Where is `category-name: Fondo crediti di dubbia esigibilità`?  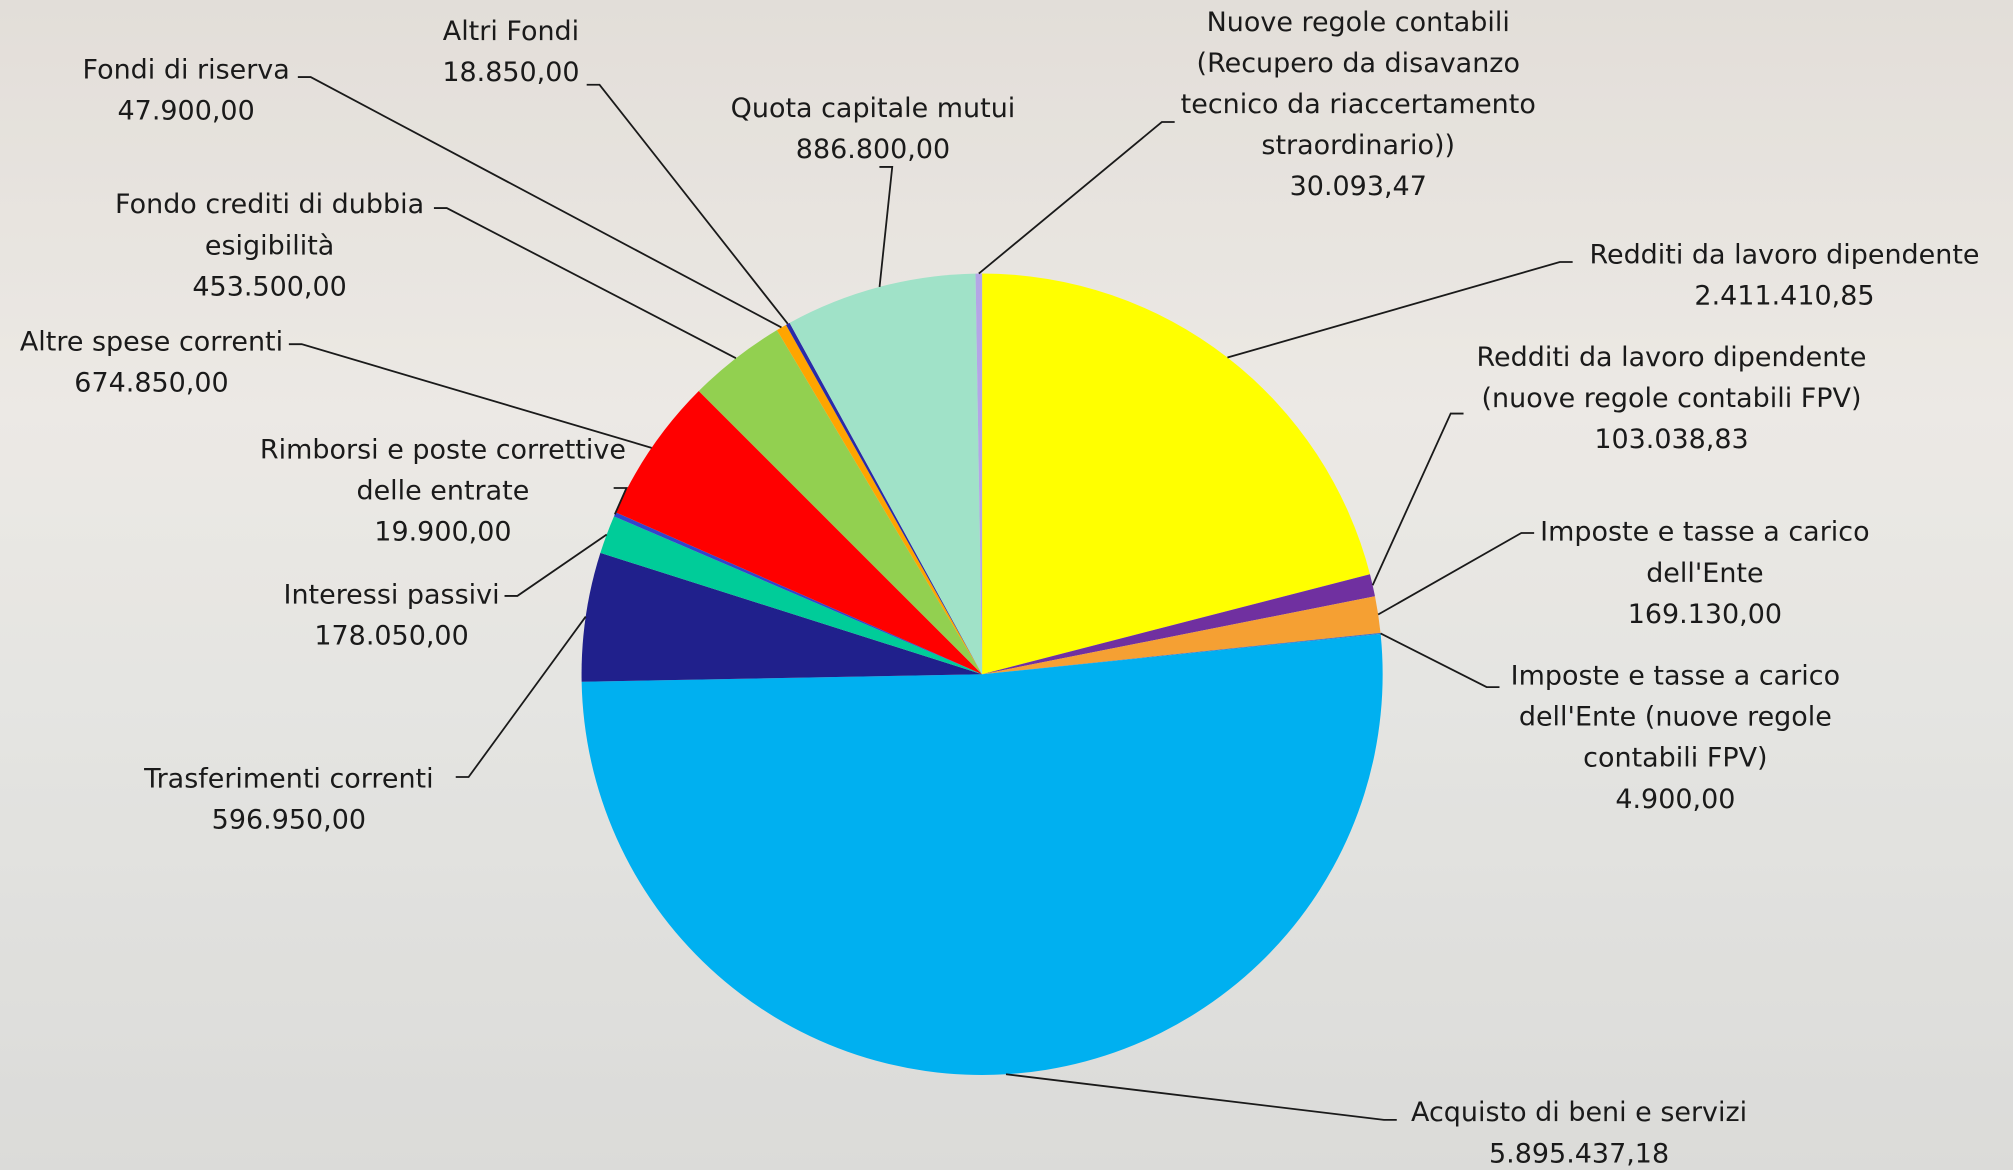
category-name: Fondo crediti di dubbia esigibilità is located at coordinates (270, 224).